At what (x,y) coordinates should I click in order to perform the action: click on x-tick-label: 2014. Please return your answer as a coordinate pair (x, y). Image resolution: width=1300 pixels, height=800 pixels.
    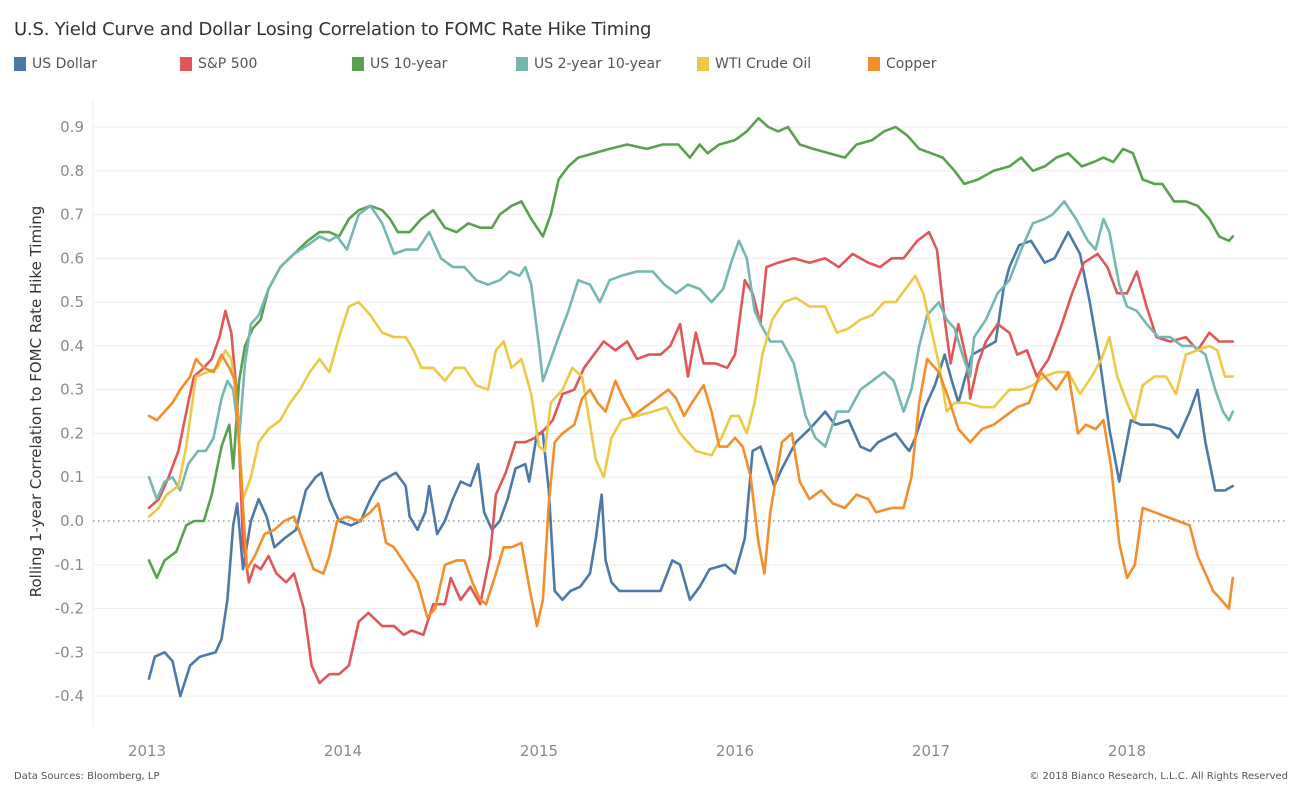
    Looking at the image, I should click on (343, 751).